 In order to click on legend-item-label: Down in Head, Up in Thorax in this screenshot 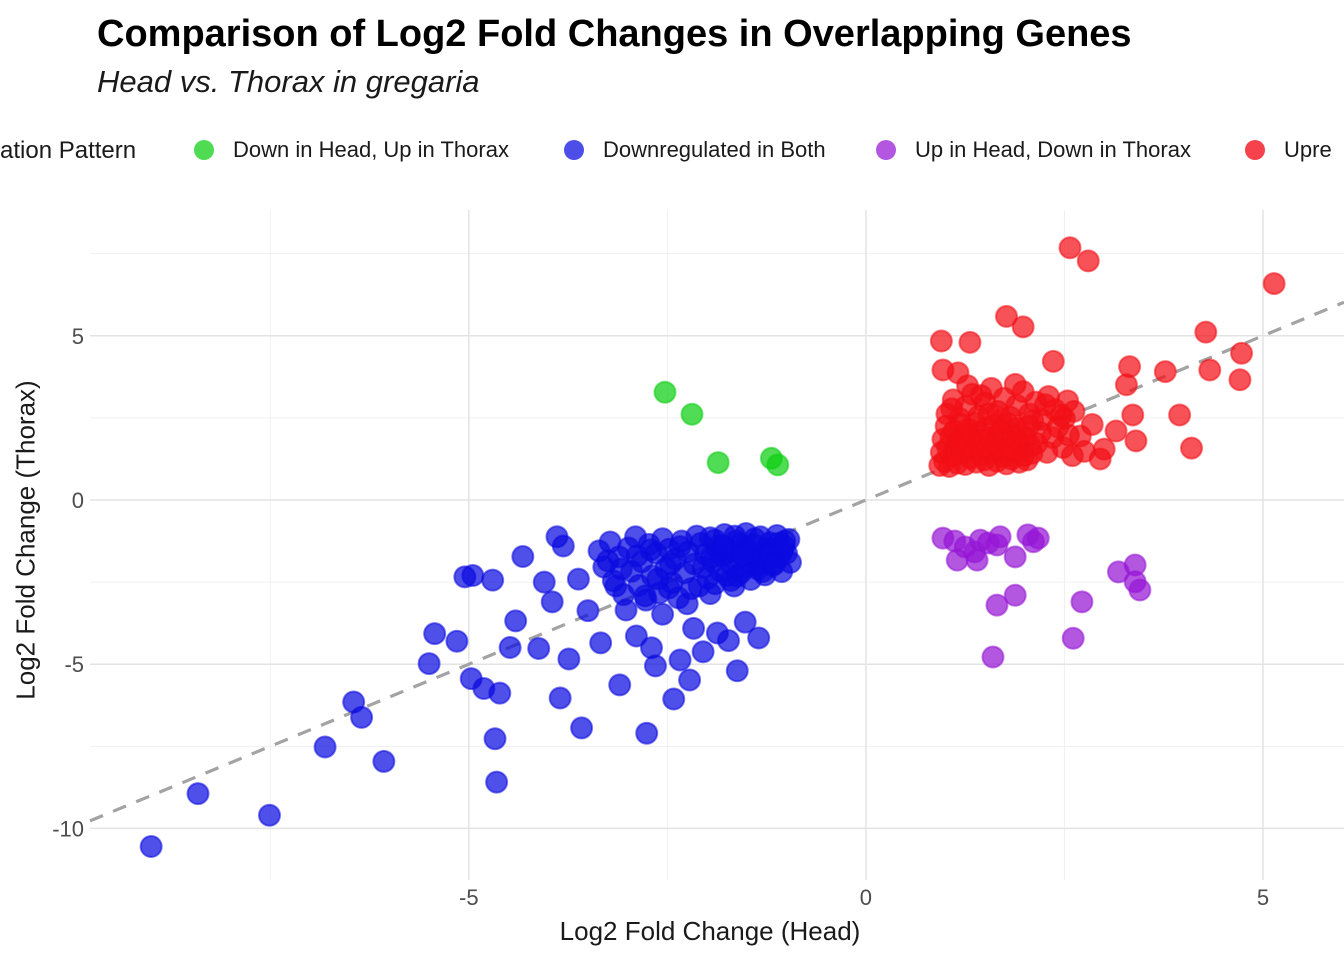, I will do `click(371, 149)`.